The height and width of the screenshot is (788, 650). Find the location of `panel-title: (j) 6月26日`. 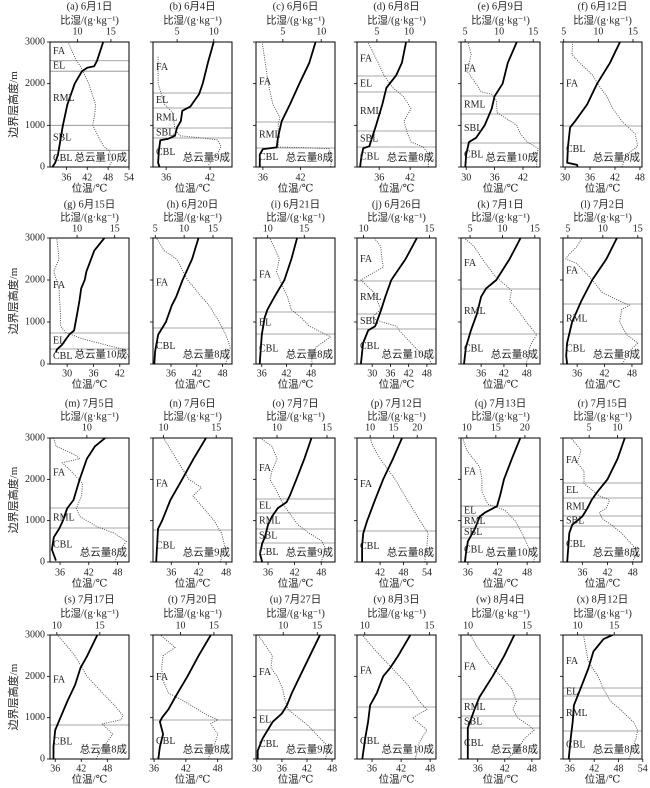

panel-title: (j) 6月26日 is located at coordinates (396, 205).